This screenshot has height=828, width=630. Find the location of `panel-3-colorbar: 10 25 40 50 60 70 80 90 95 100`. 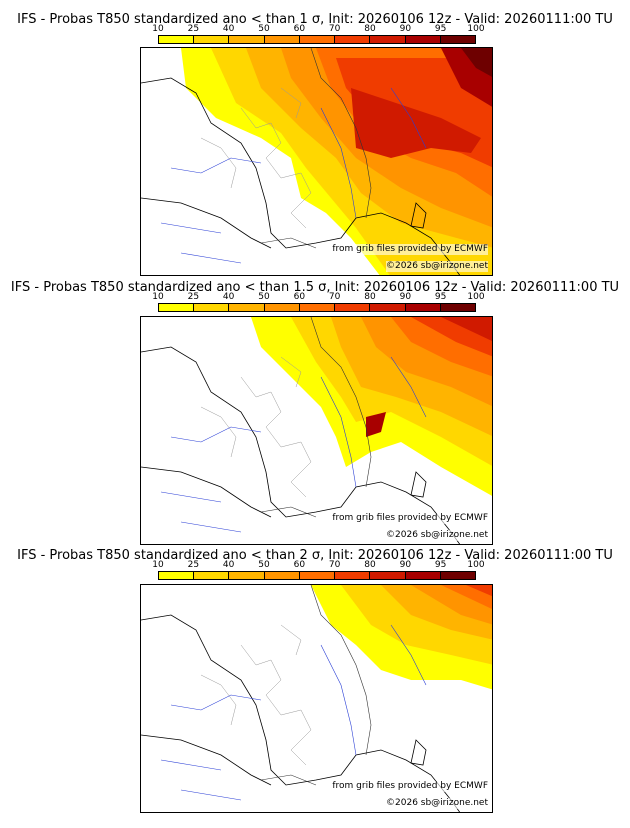

panel-3-colorbar: 10 25 40 50 60 70 80 90 95 100 is located at coordinates (318, 570).